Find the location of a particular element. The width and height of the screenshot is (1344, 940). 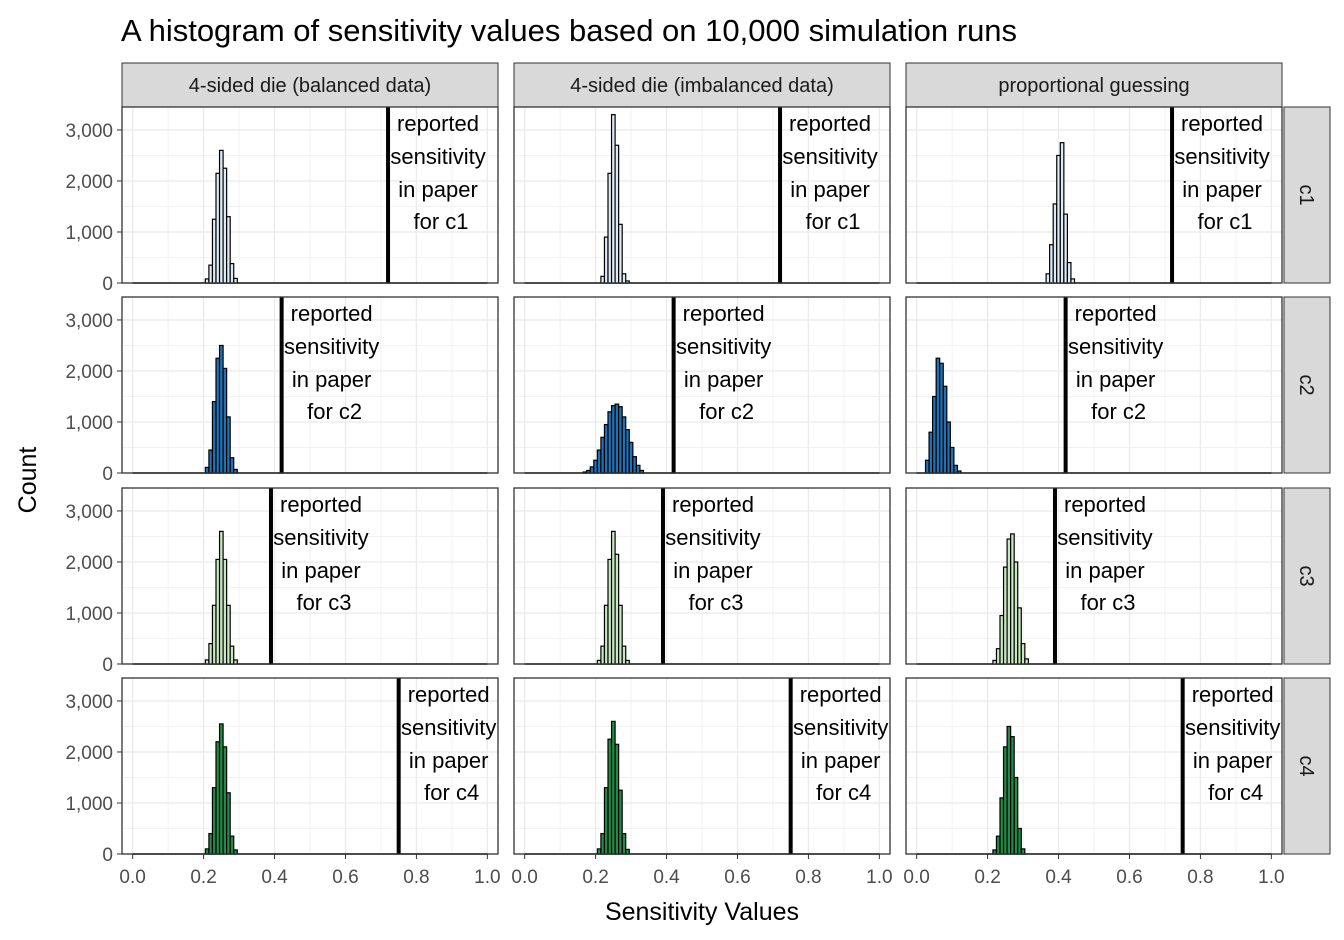

row-strip-label: c2 is located at coordinates (1306, 384).